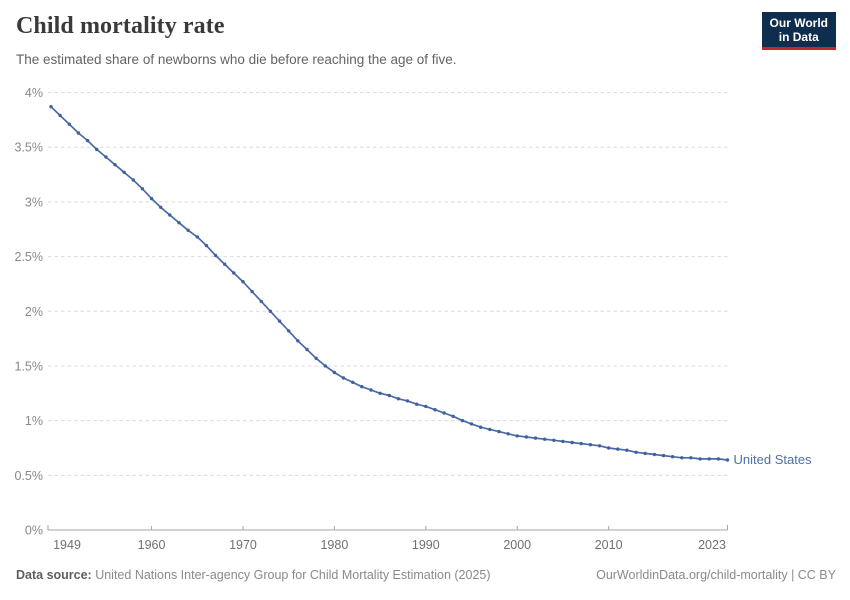 This screenshot has width=850, height=600. Describe the element at coordinates (34, 531) in the screenshot. I see `y-axis-tick-label: 0%` at that location.